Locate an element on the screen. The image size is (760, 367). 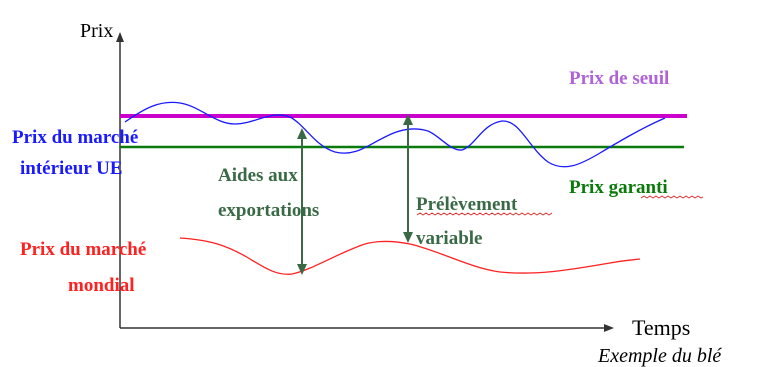
world-market-price-curve is located at coordinates (410, 256).